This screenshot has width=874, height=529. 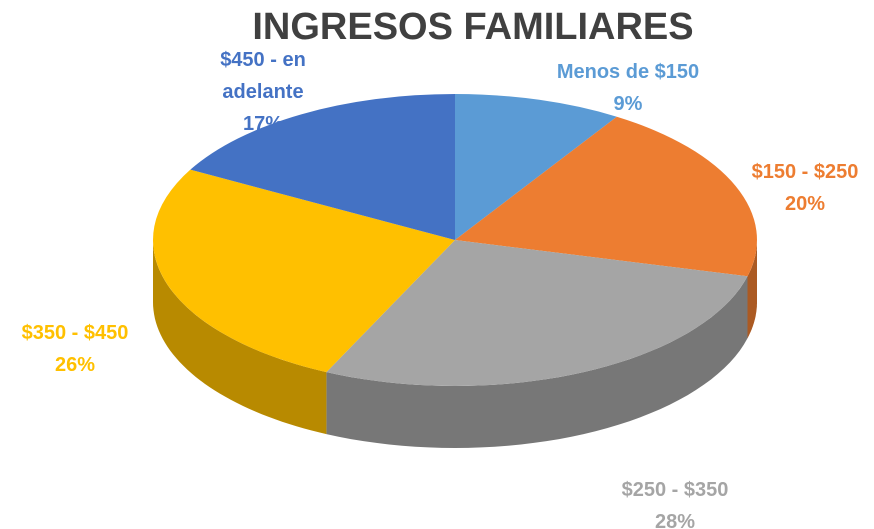 I want to click on label-category: $450 - en adelante, so click(x=263, y=76).